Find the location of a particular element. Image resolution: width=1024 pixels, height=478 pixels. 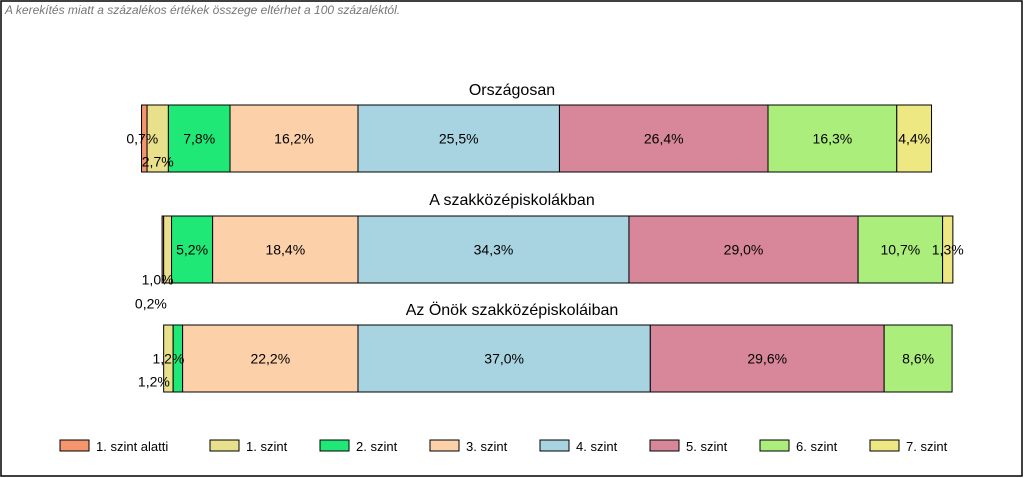

data-label: 5,2% is located at coordinates (192, 250).